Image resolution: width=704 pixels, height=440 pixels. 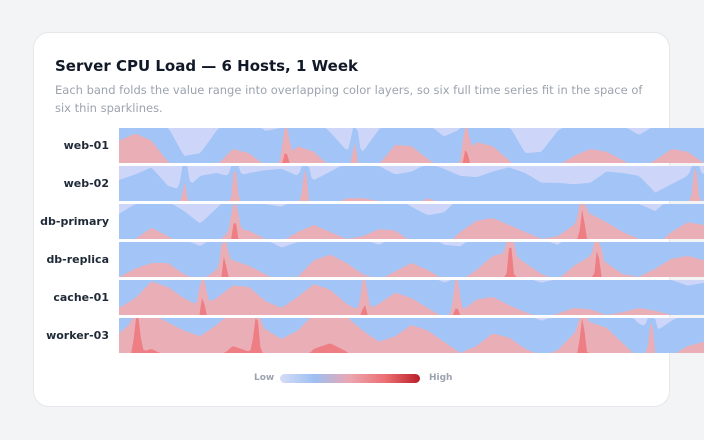 What do you see at coordinates (350, 378) in the screenshot?
I see `legend-color-scale` at bounding box center [350, 378].